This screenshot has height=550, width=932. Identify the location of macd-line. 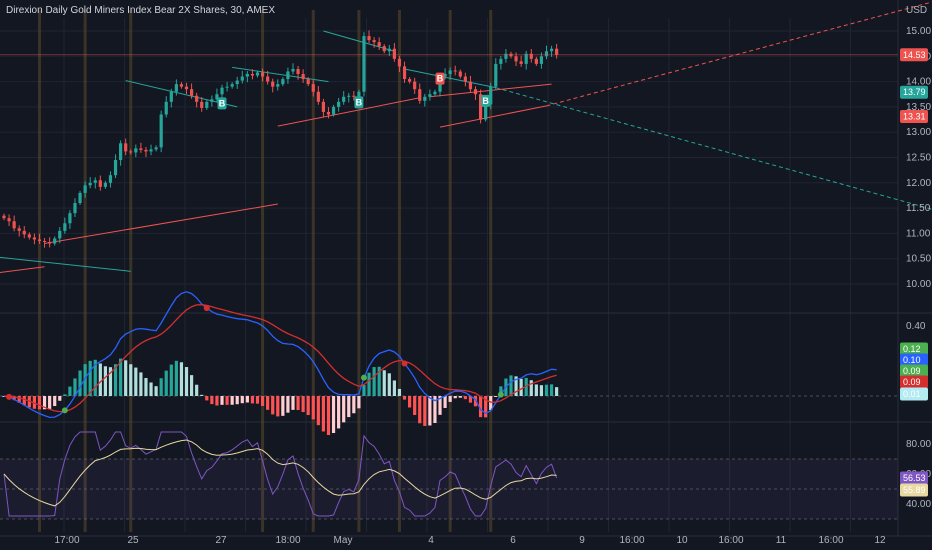
(280, 355).